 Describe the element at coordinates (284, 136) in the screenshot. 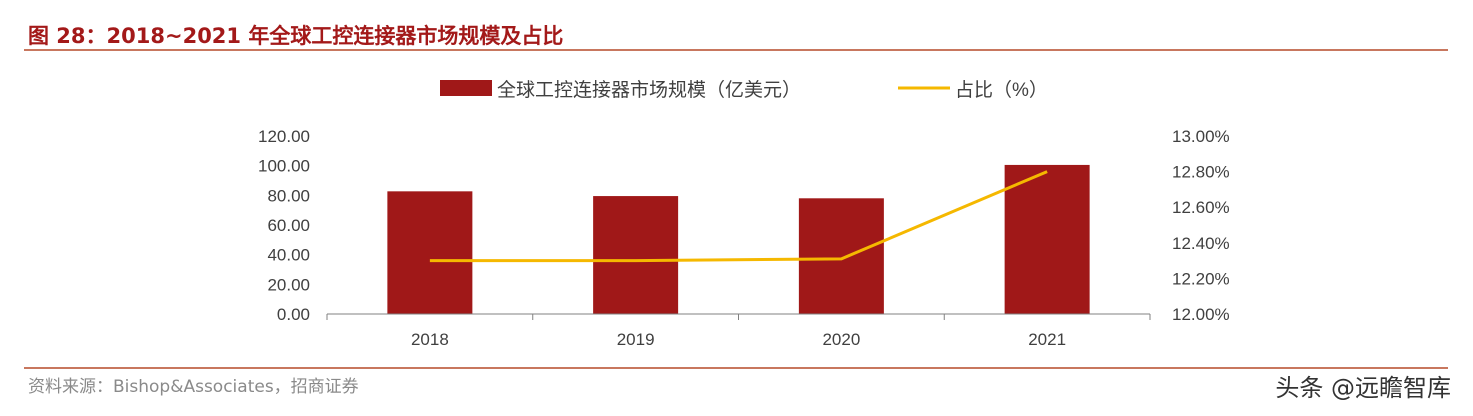

I see `y-tick-label: 120.00` at that location.